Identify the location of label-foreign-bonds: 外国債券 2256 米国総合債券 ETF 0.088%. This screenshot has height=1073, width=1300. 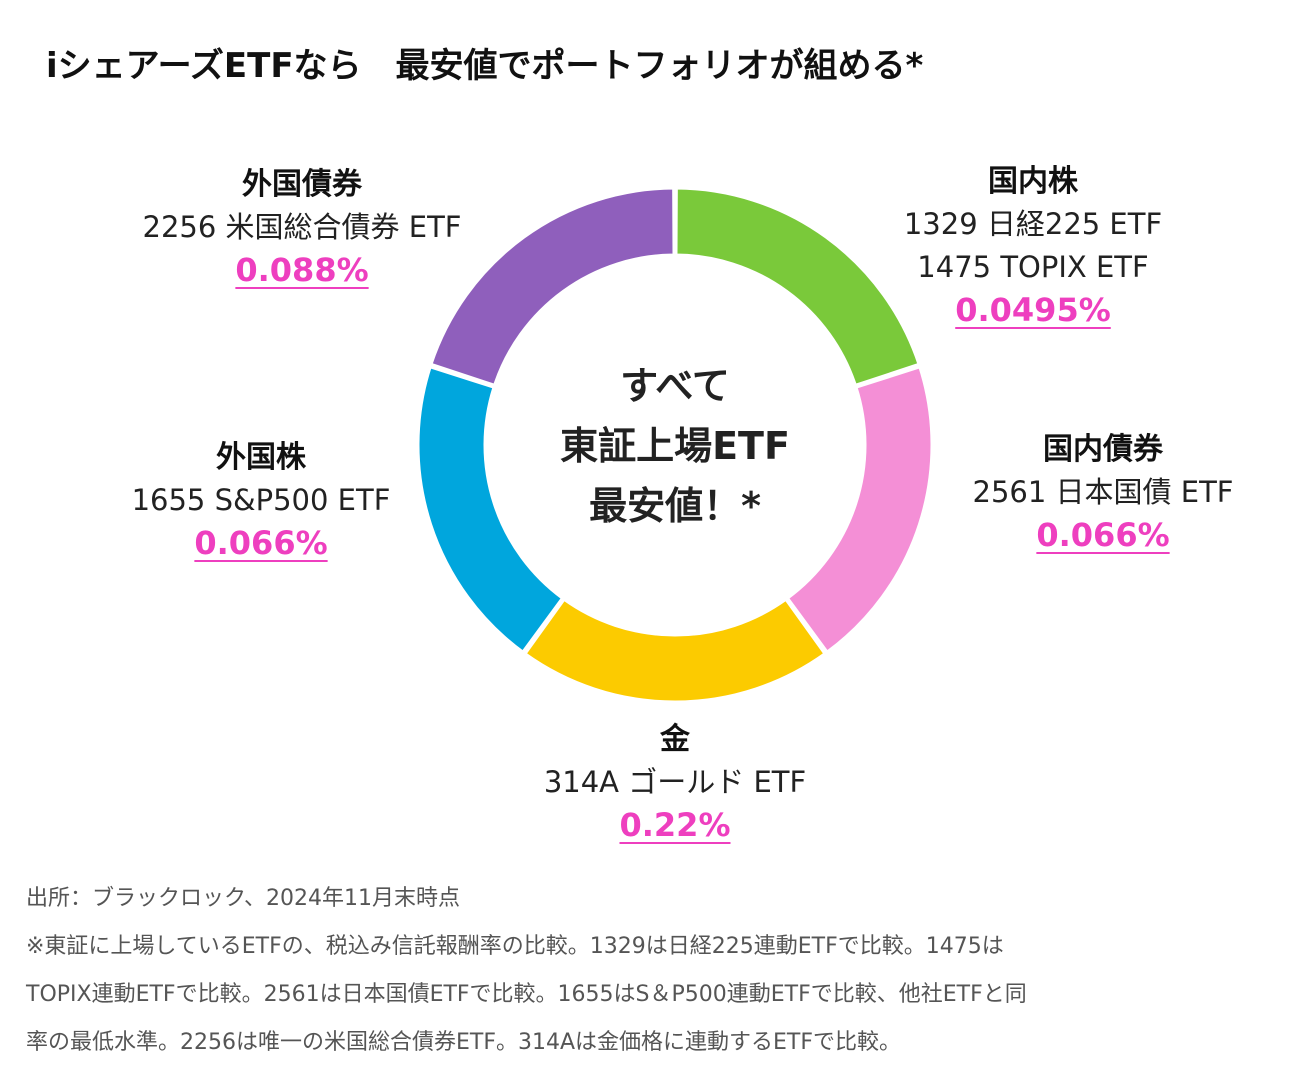
(302, 230).